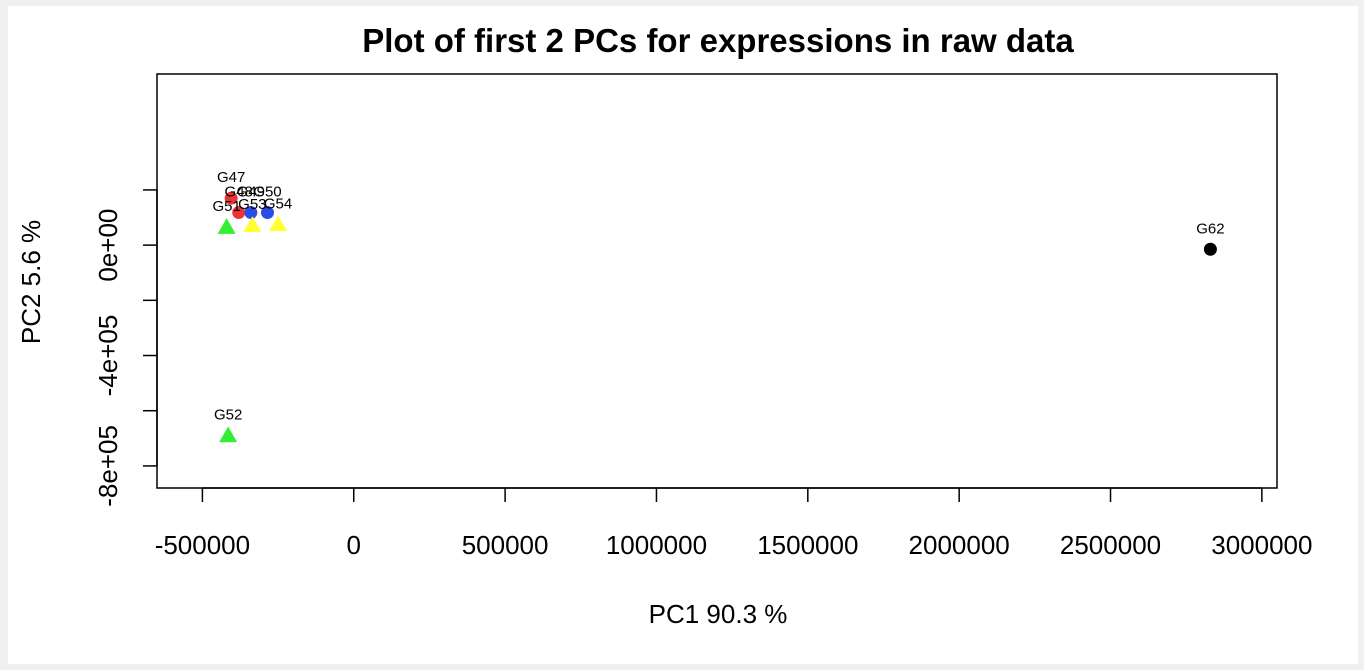 The image size is (1364, 670). I want to click on x-axis-label: PC1 90.3 %, so click(718, 614).